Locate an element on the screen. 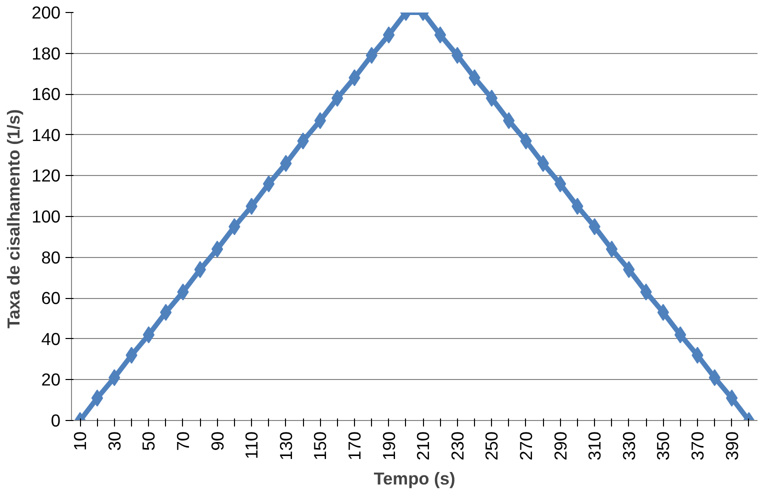  x-tick-label: 50 is located at coordinates (148, 441).